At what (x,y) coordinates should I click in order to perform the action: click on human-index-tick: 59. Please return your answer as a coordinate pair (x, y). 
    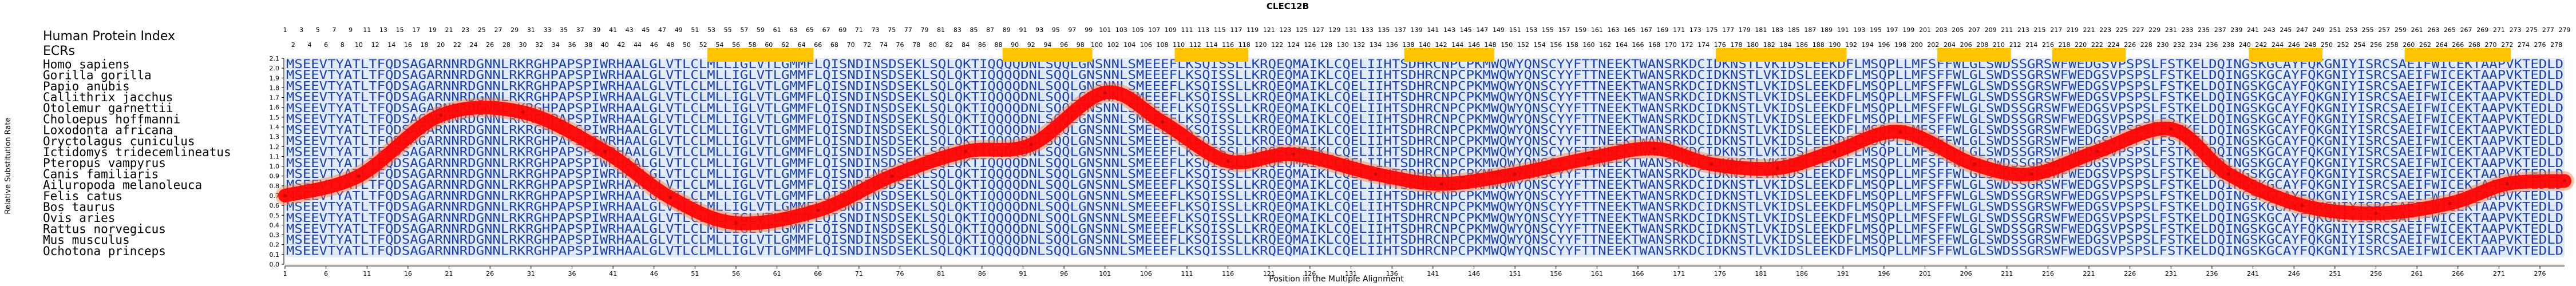
    Looking at the image, I should click on (761, 30).